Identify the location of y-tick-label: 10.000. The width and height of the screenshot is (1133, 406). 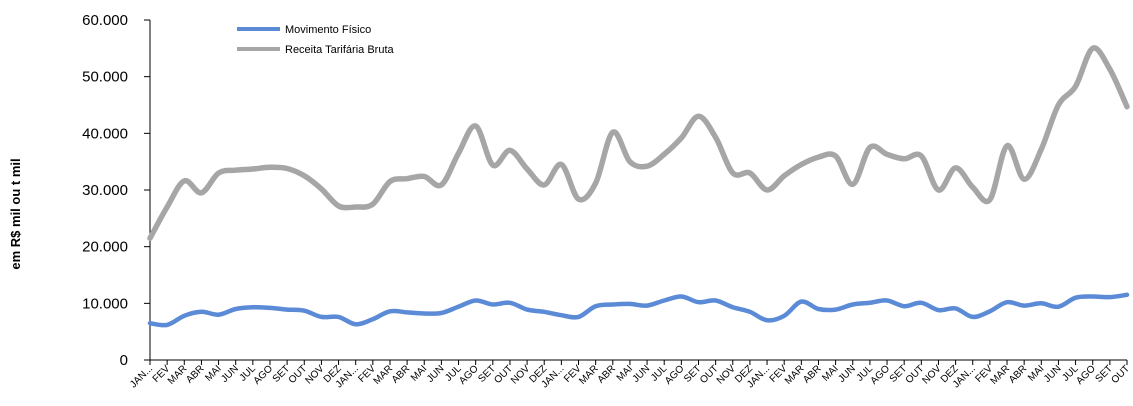
(105, 303).